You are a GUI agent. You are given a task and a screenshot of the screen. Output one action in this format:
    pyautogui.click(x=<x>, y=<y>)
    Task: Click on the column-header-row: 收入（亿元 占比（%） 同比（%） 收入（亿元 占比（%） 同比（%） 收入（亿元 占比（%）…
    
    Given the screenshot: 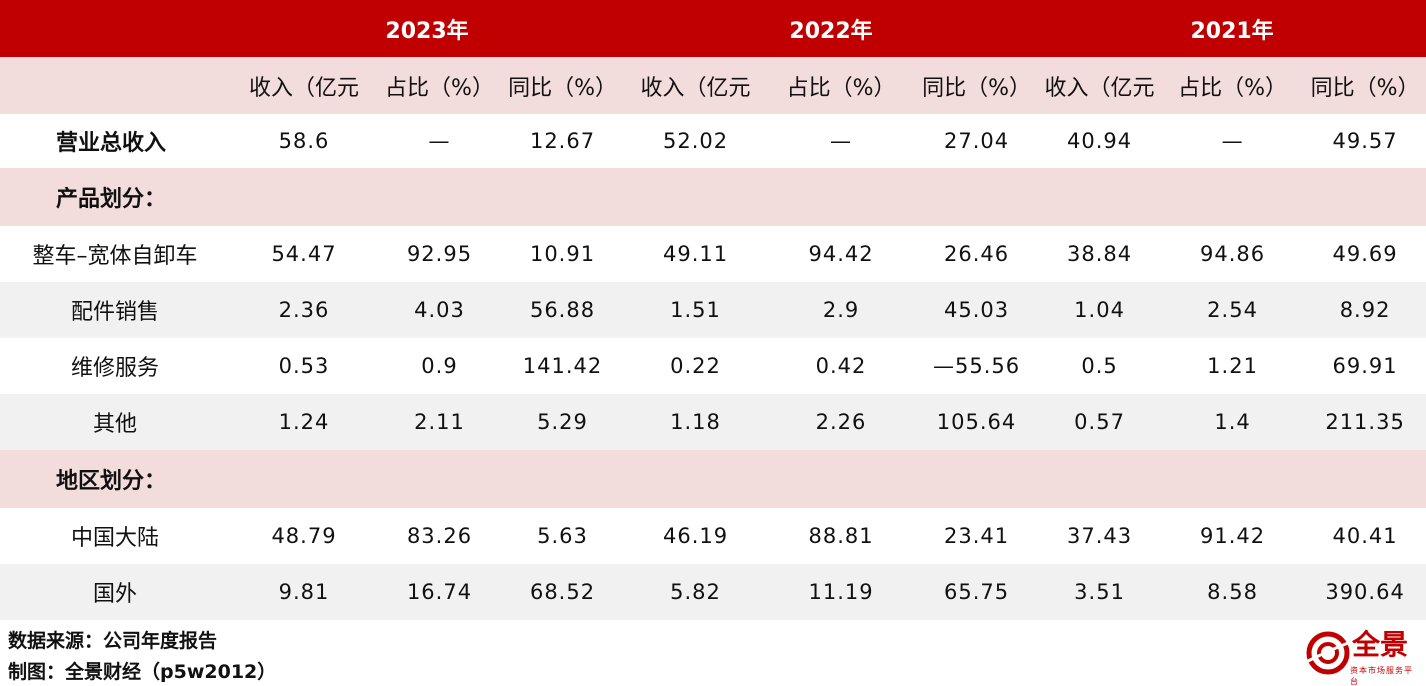 What is the action you would take?
    pyautogui.click(x=713, y=85)
    